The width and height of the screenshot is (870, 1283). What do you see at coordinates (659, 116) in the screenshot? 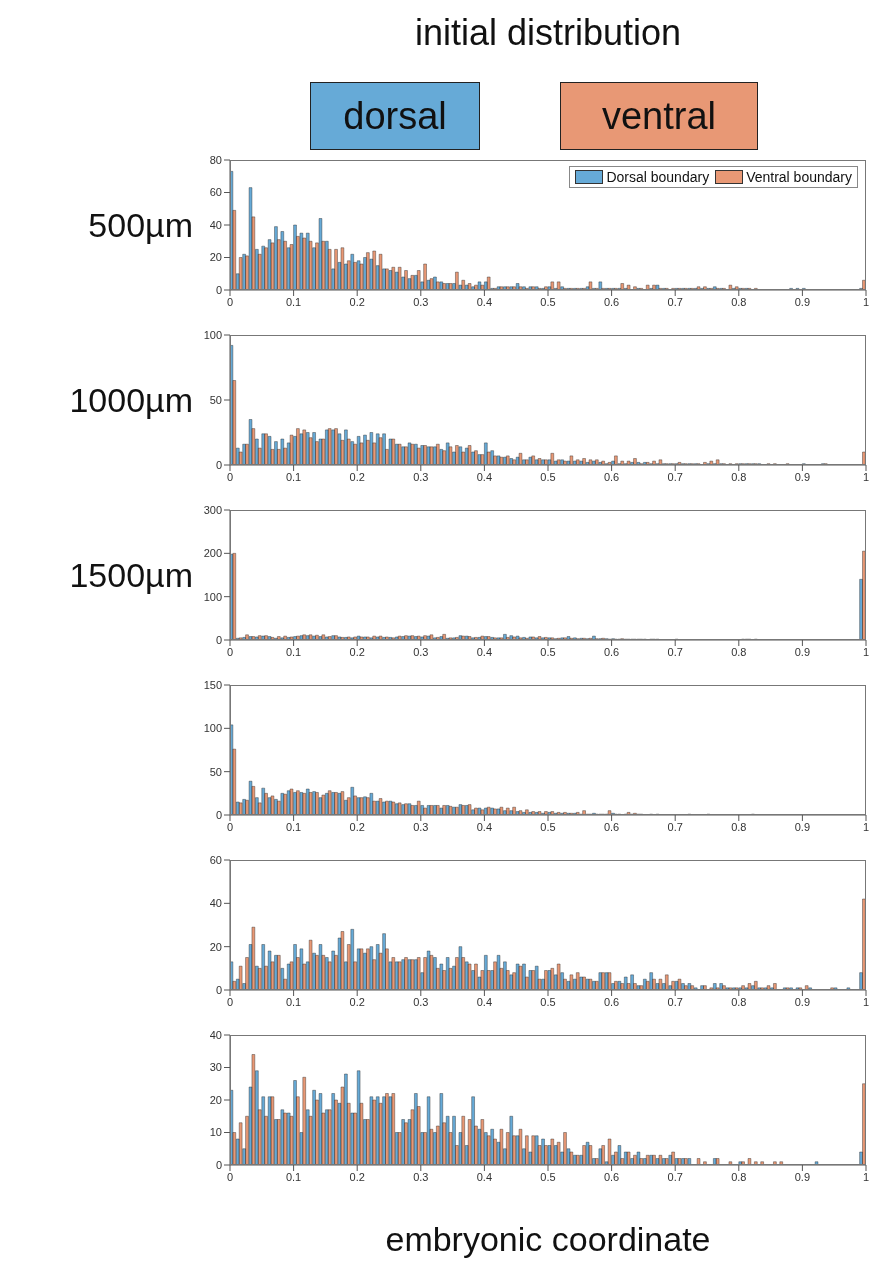
I see `text: ventral` at bounding box center [659, 116].